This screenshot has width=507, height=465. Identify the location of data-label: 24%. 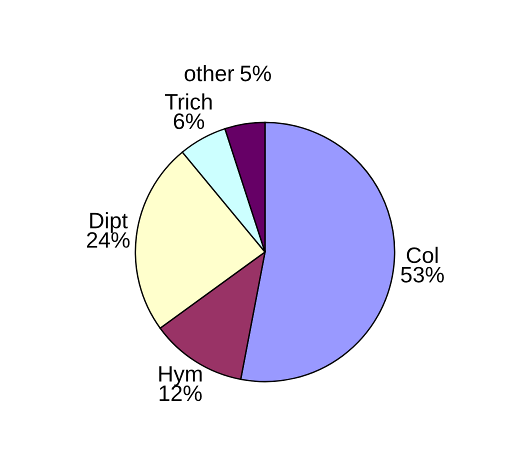
(108, 240).